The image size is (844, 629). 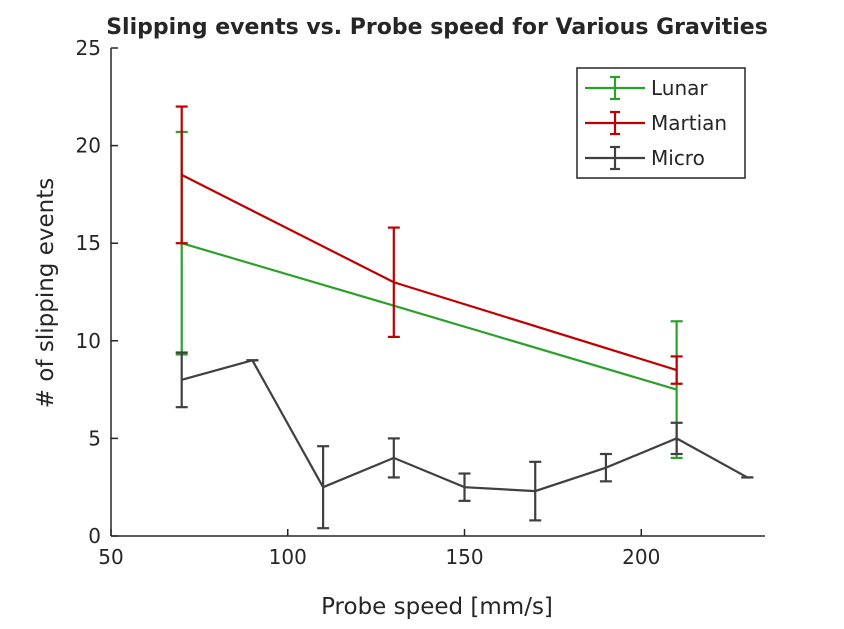 What do you see at coordinates (645, 158) in the screenshot?
I see `legend-entry-micro: Micro` at bounding box center [645, 158].